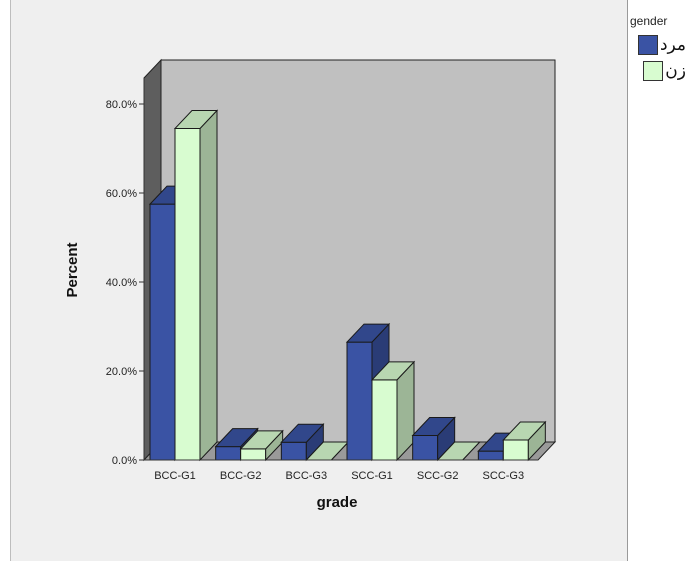 The image size is (686, 561). Describe the element at coordinates (124, 461) in the screenshot. I see `y-tick-label: 0.0%` at that location.